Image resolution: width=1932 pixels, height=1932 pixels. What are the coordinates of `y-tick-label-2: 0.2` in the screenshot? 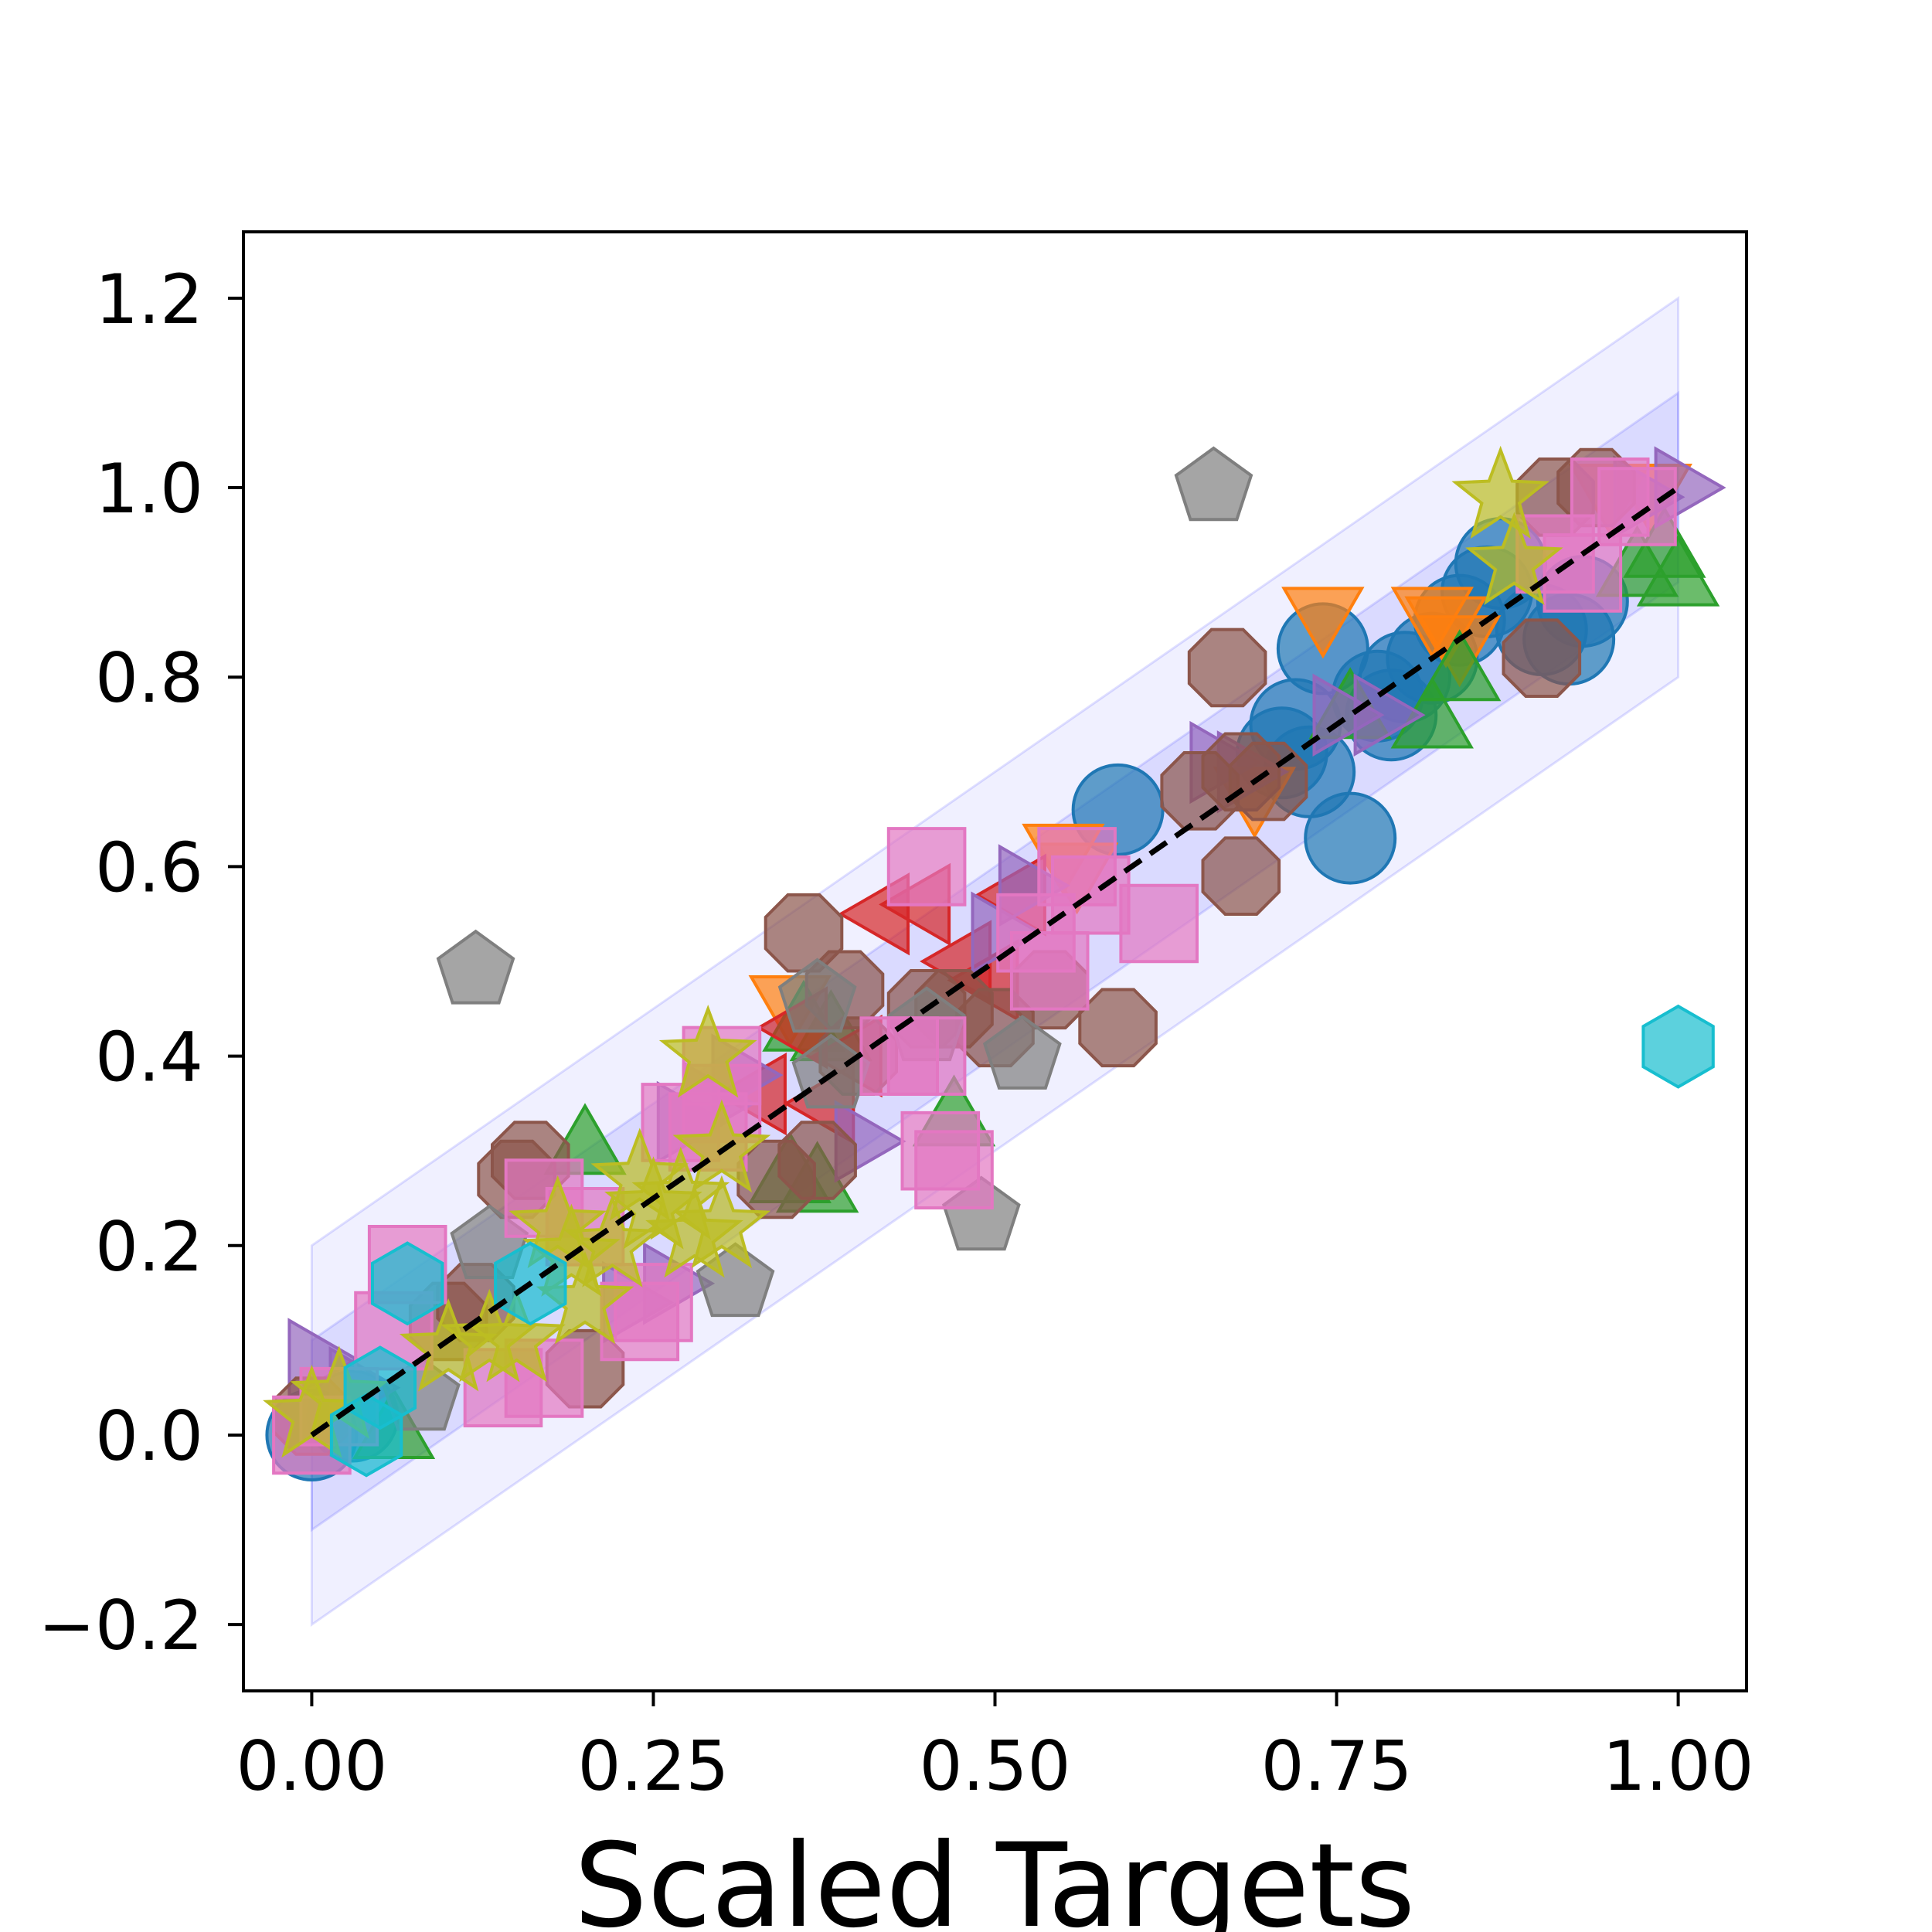 It's located at (149, 1247).